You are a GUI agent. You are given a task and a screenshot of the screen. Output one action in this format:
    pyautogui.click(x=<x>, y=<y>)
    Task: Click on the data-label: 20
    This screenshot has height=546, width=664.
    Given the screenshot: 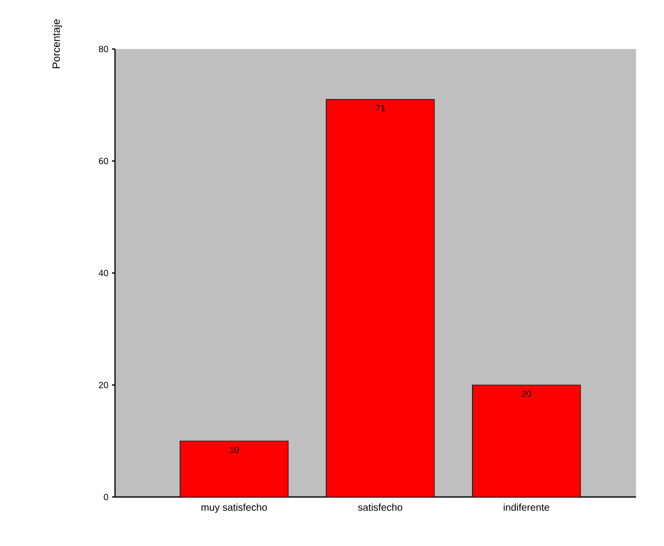 What is the action you would take?
    pyautogui.click(x=527, y=393)
    